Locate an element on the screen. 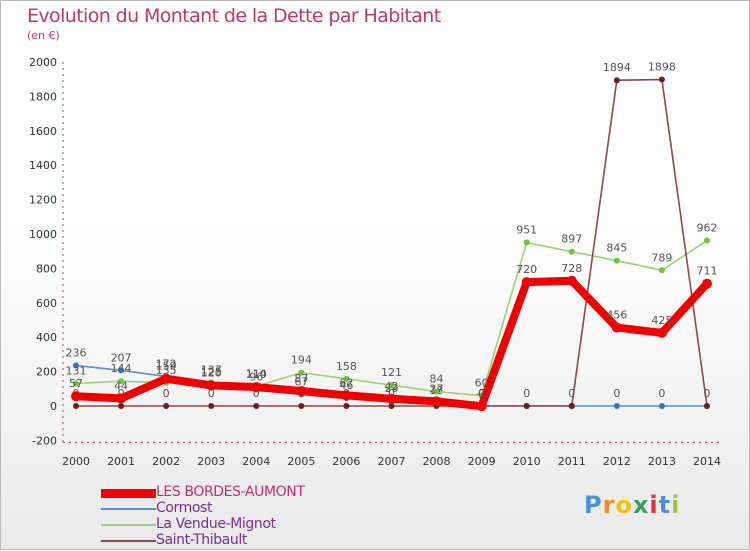  data-label: 158 is located at coordinates (346, 366).